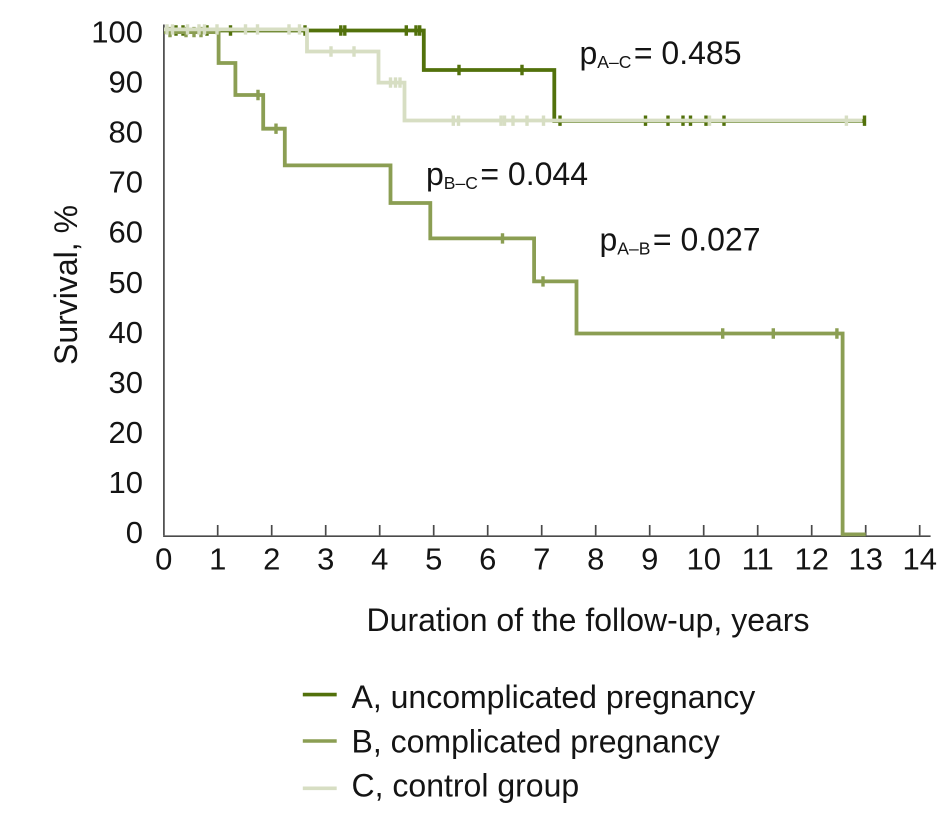 The height and width of the screenshot is (835, 950). I want to click on svg-text: 1, so click(217, 559).